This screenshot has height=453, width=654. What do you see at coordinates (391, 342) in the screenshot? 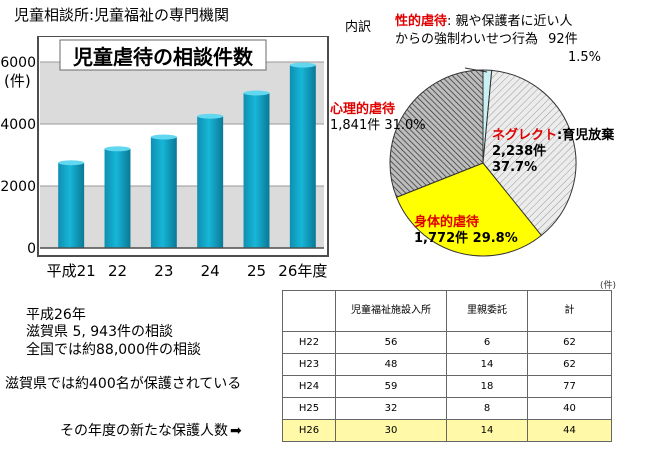
I see `table-cell-facility: 56` at bounding box center [391, 342].